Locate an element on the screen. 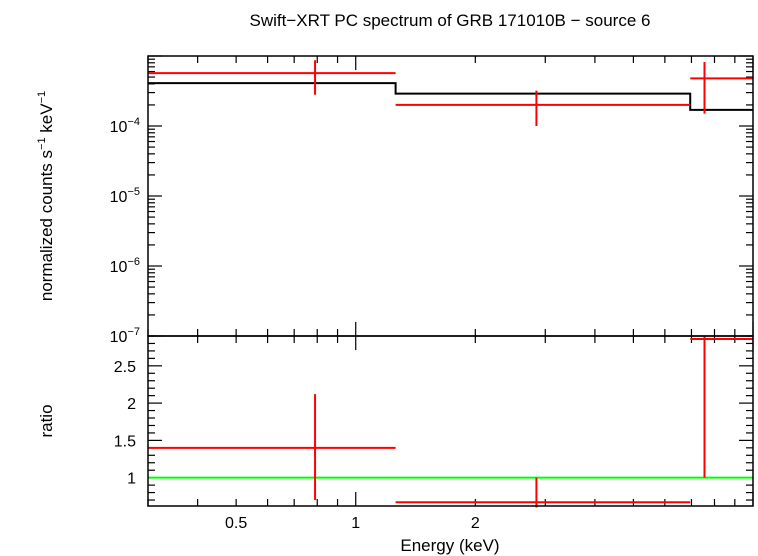 The height and width of the screenshot is (556, 758). model-step-line is located at coordinates (450, 96).